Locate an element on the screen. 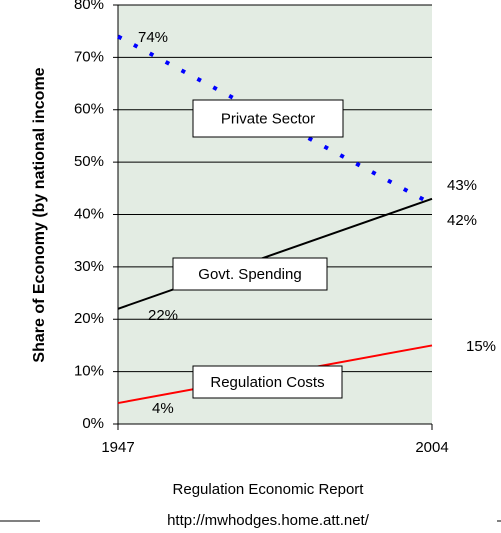 This screenshot has width=501, height=533. x-tick-label: 2004 is located at coordinates (431, 447).